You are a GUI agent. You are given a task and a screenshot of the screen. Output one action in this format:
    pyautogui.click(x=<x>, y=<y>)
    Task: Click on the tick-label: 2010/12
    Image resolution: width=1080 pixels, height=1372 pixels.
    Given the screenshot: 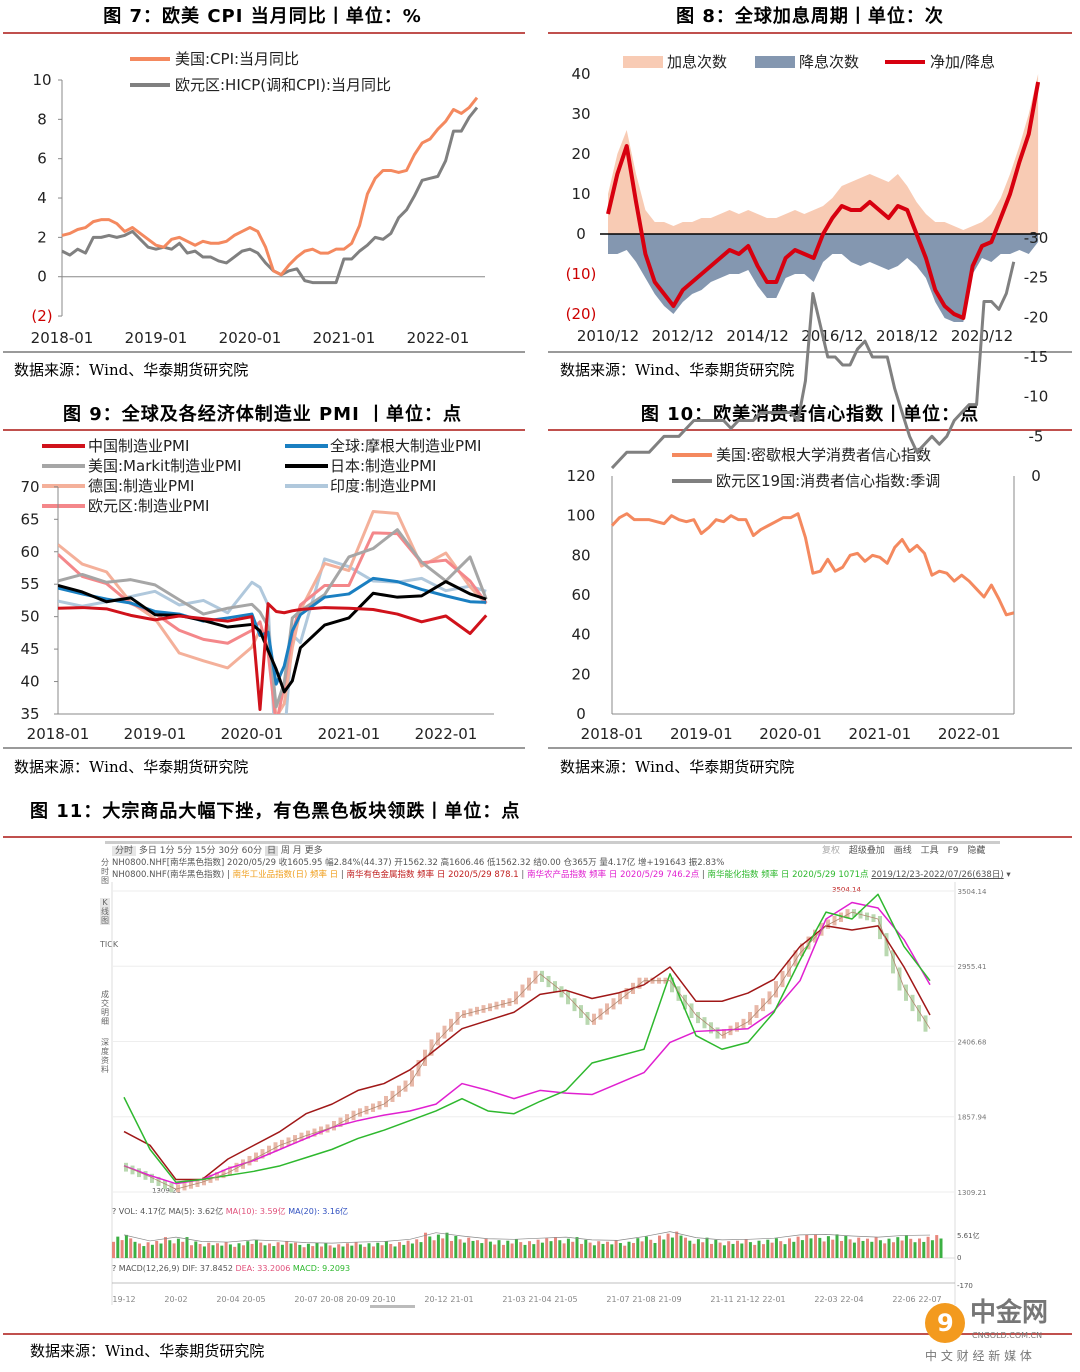 What is the action you would take?
    pyautogui.click(x=608, y=336)
    